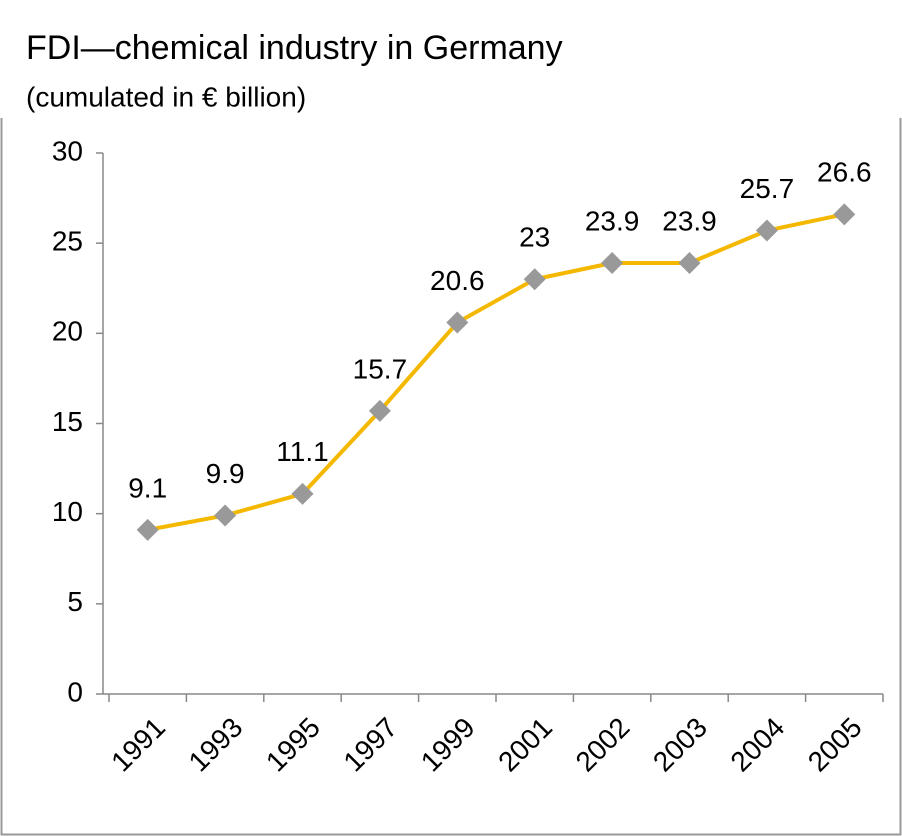 The image size is (902, 836). Describe the element at coordinates (67, 150) in the screenshot. I see `y-tick-label: 30` at that location.